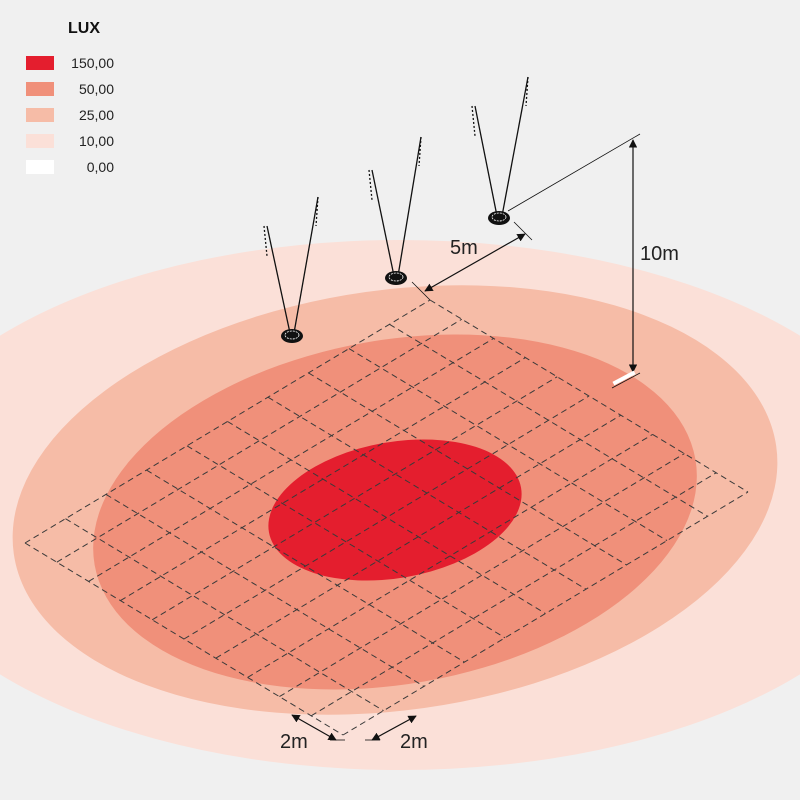 The image size is (800, 800). Describe the element at coordinates (291, 265) in the screenshot. I see `pole-left` at that location.